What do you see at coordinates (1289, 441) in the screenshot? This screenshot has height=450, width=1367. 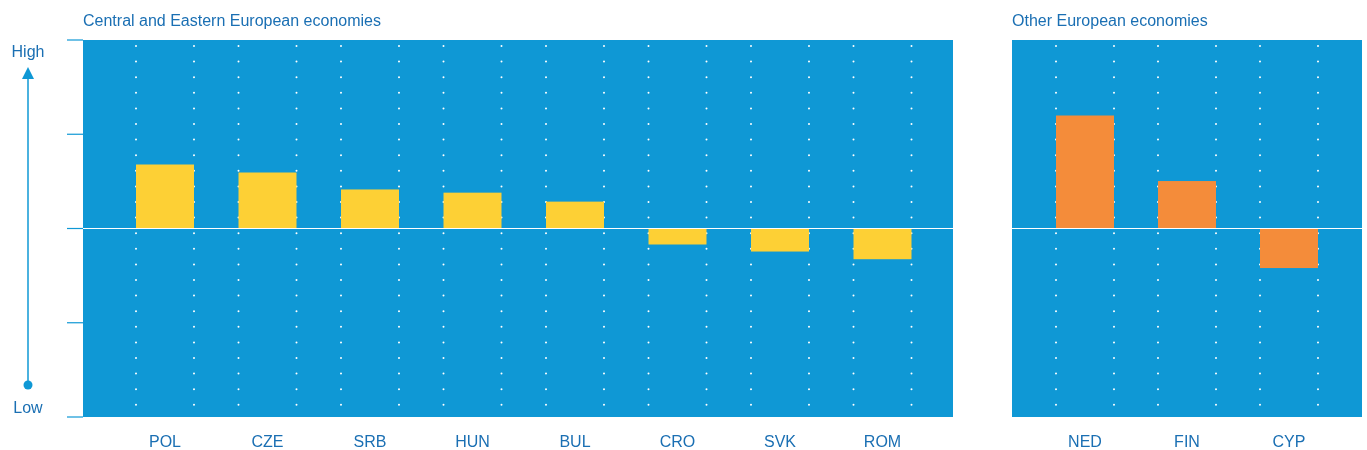 I see `x-tick-label: CYP` at bounding box center [1289, 441].